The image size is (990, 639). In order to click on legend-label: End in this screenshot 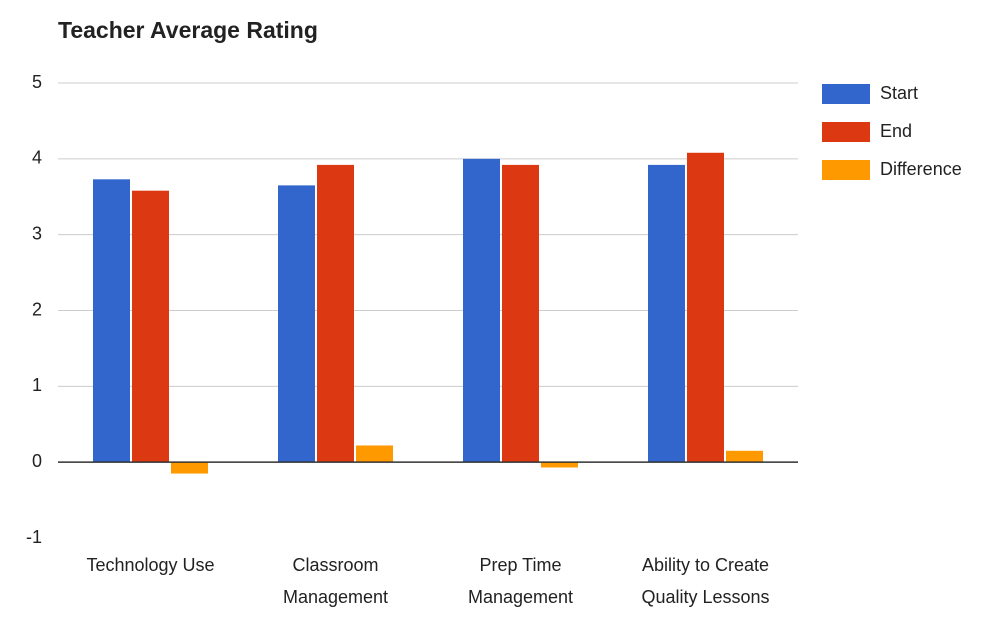, I will do `click(896, 131)`.